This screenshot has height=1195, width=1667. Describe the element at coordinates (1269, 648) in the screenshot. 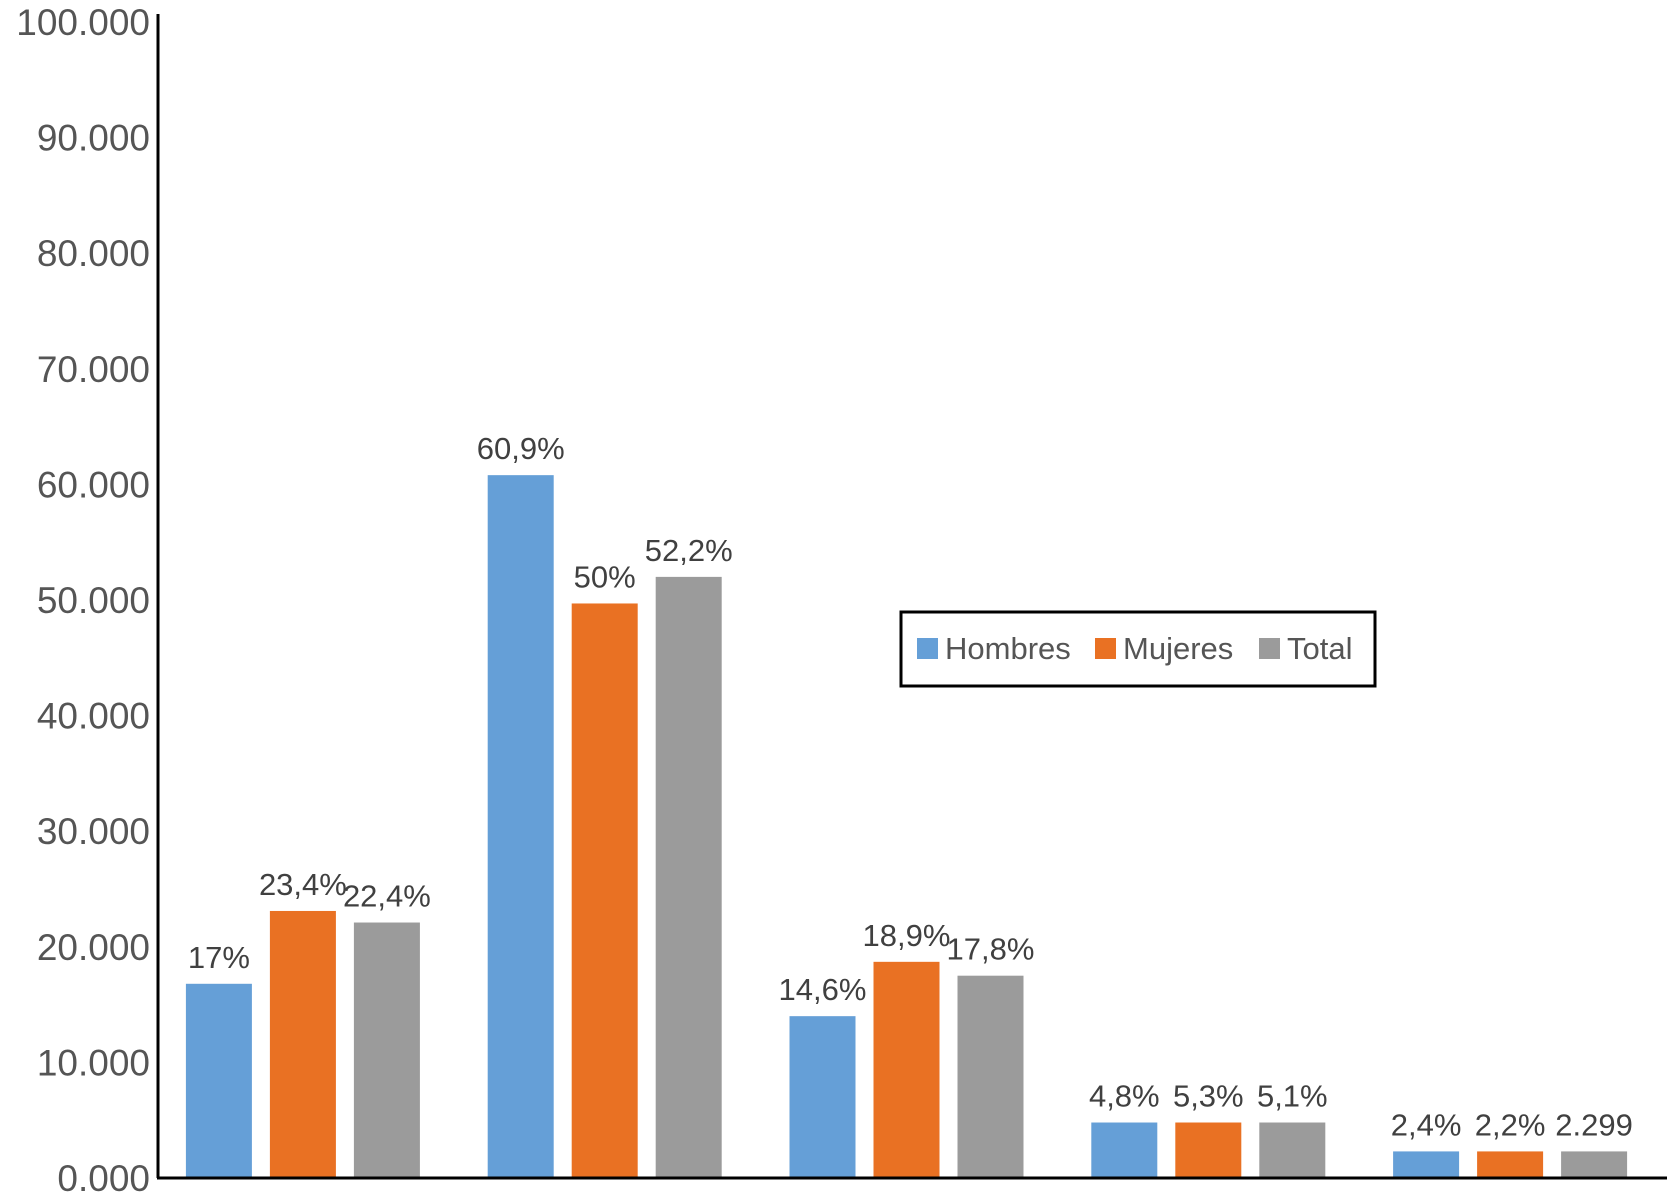

I see `legend-swatch-total` at that location.